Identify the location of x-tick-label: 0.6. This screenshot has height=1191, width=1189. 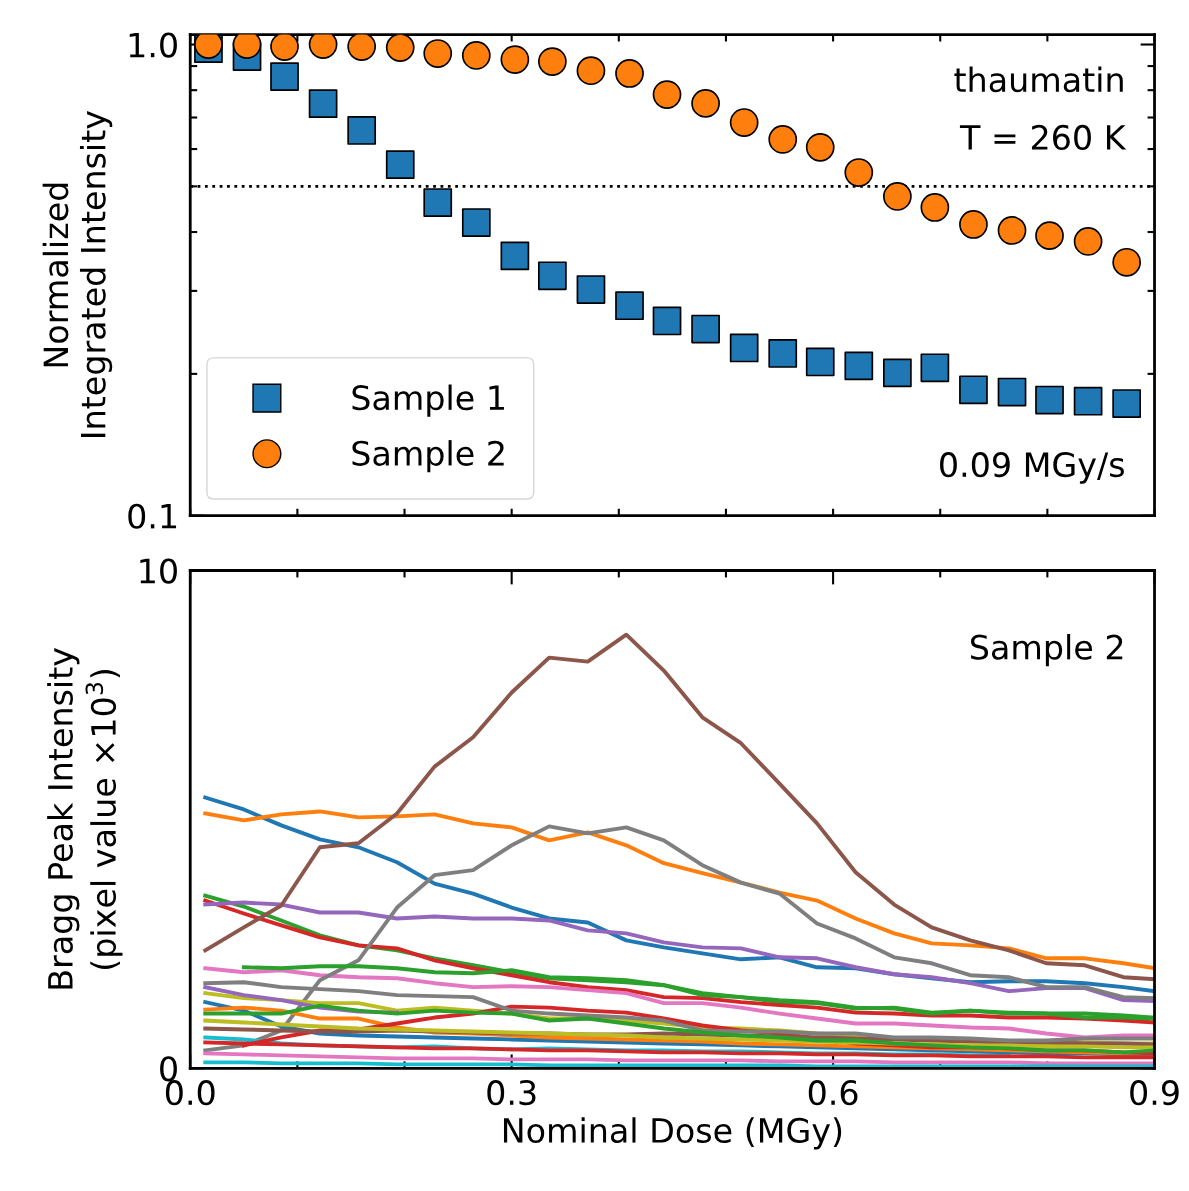
(833, 1093).